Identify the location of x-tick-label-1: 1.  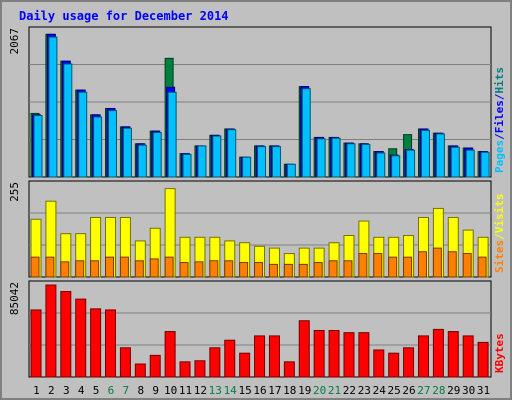
(36, 390).